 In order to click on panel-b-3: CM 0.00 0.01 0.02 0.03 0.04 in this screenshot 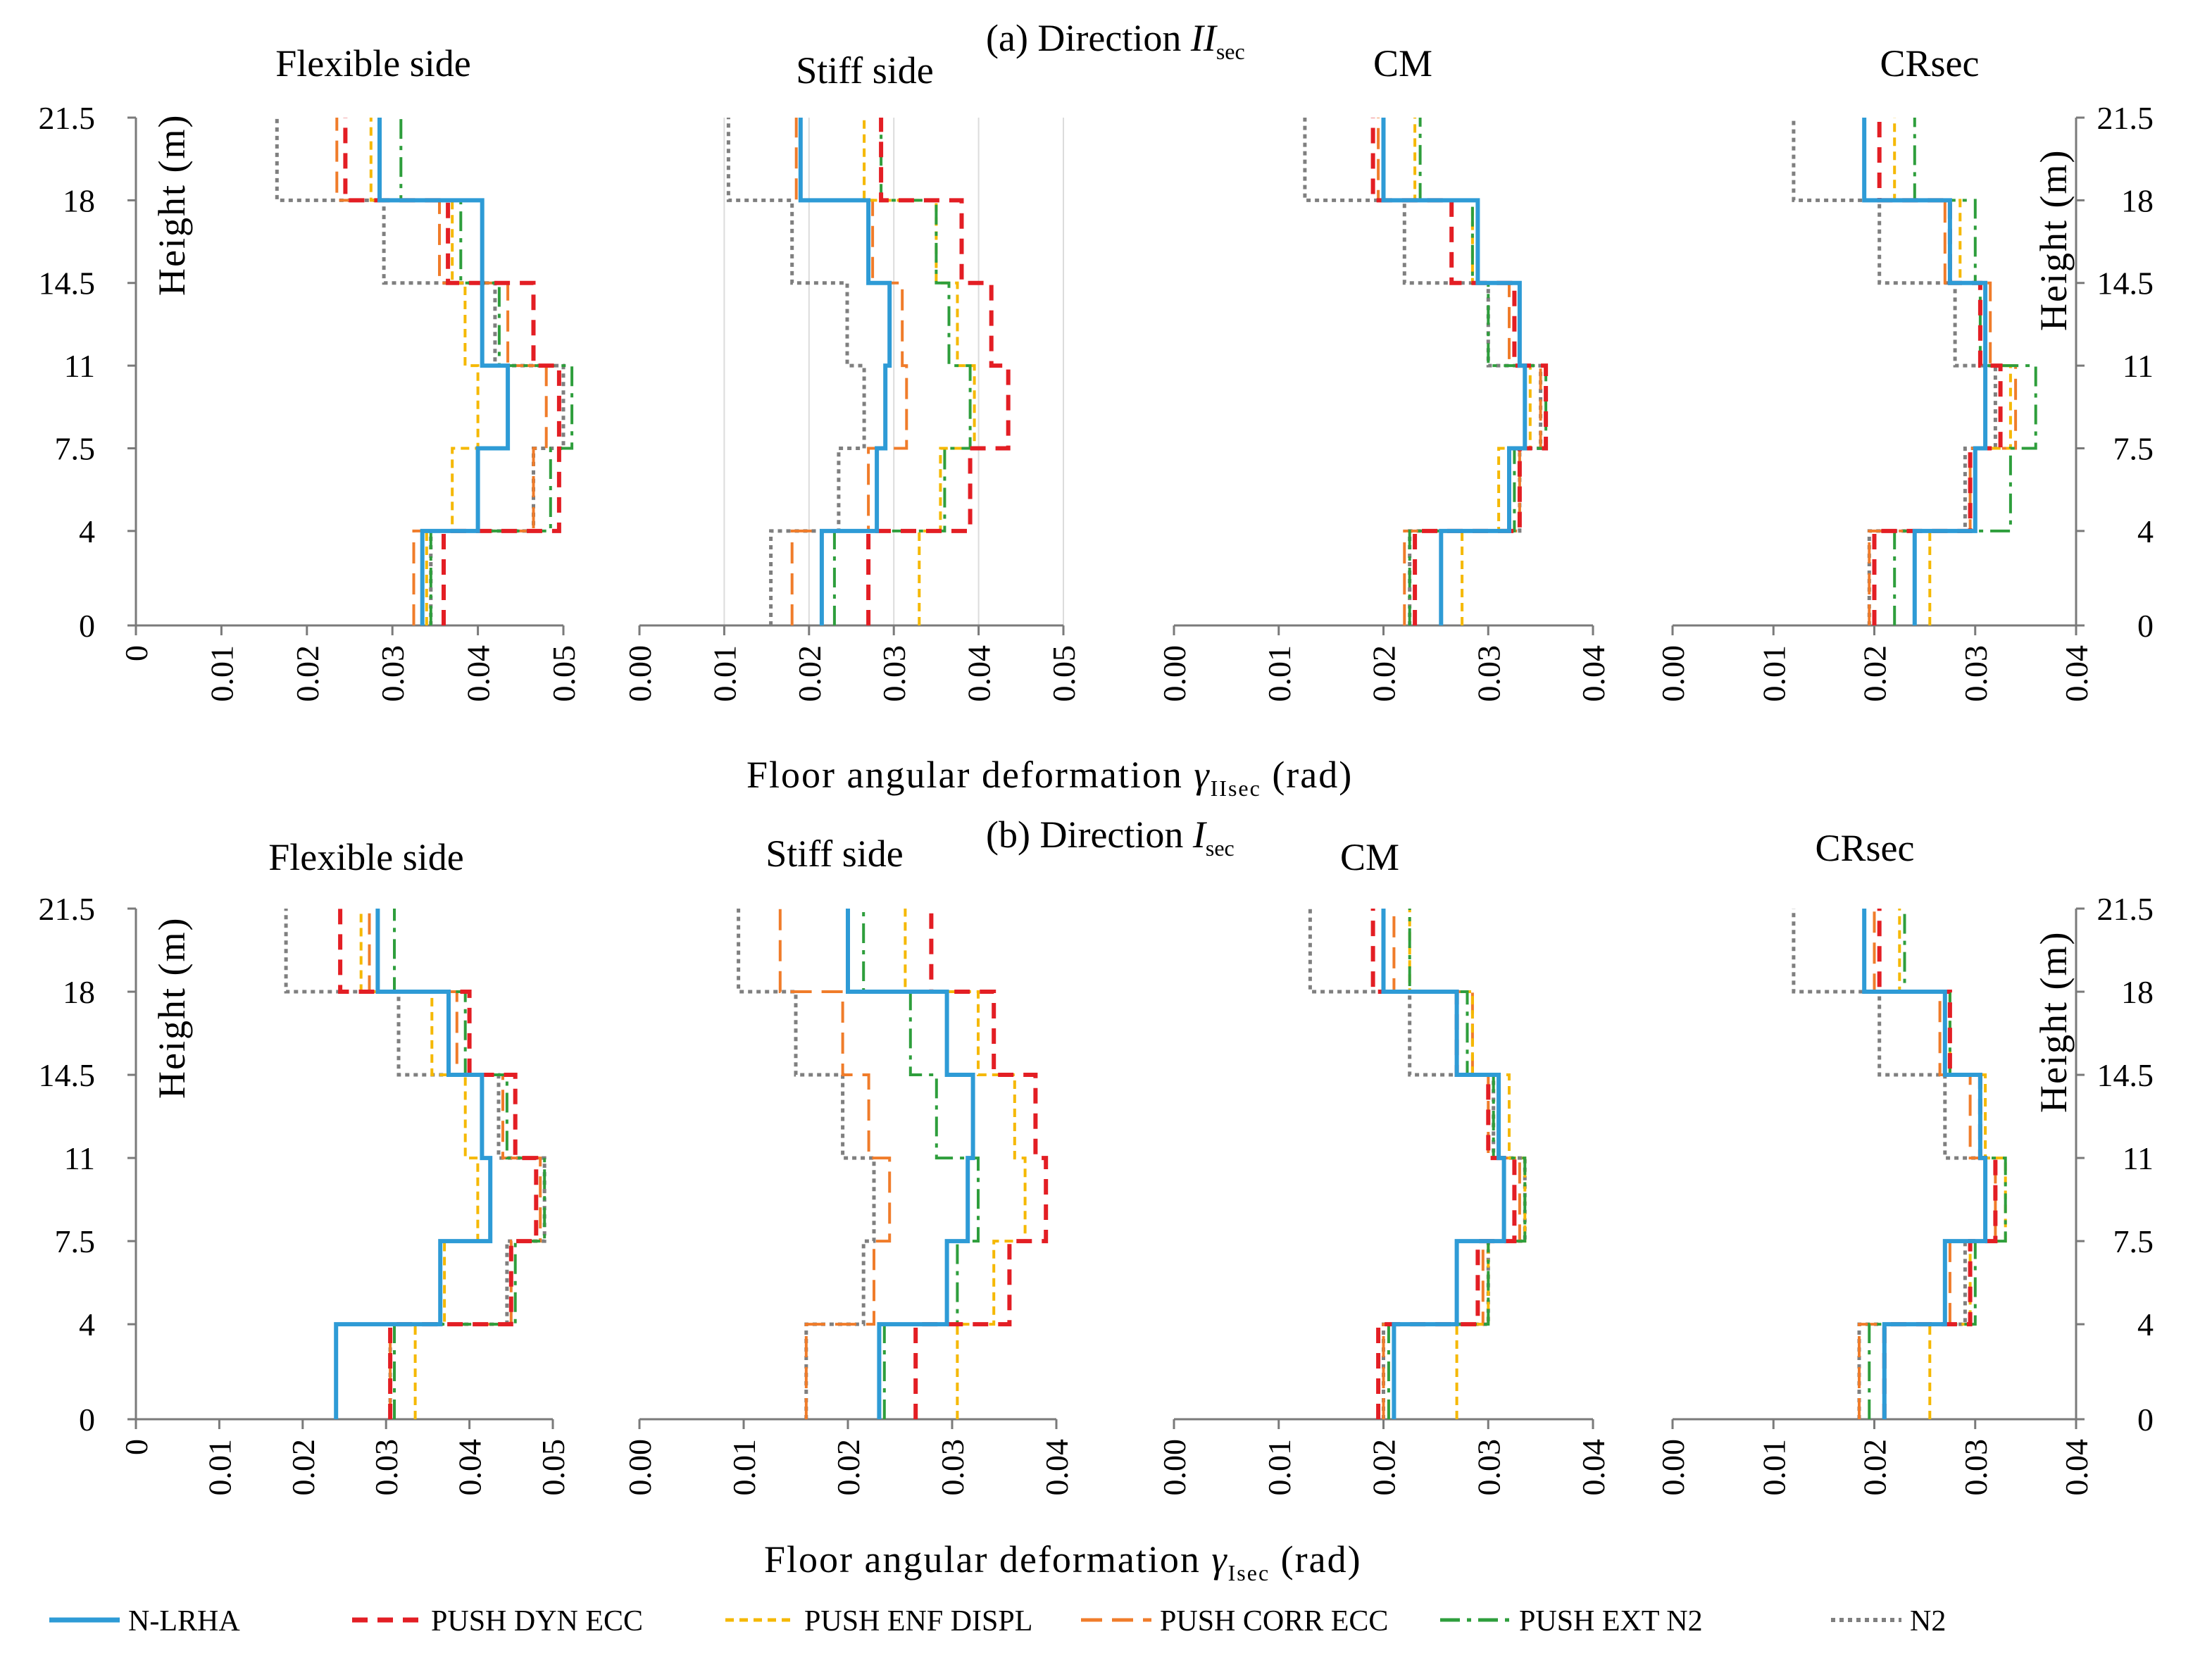, I will do `click(1383, 1166)`.